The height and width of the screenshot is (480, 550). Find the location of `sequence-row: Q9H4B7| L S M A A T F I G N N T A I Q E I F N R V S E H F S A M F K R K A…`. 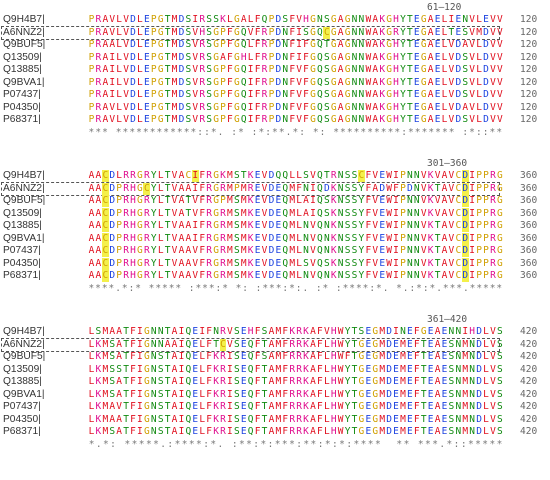

sequence-row: Q9H4B7| L S M A A T F I G N N T A I Q E I F N R V S E H F S A M F K R K A… is located at coordinates (275, 332).